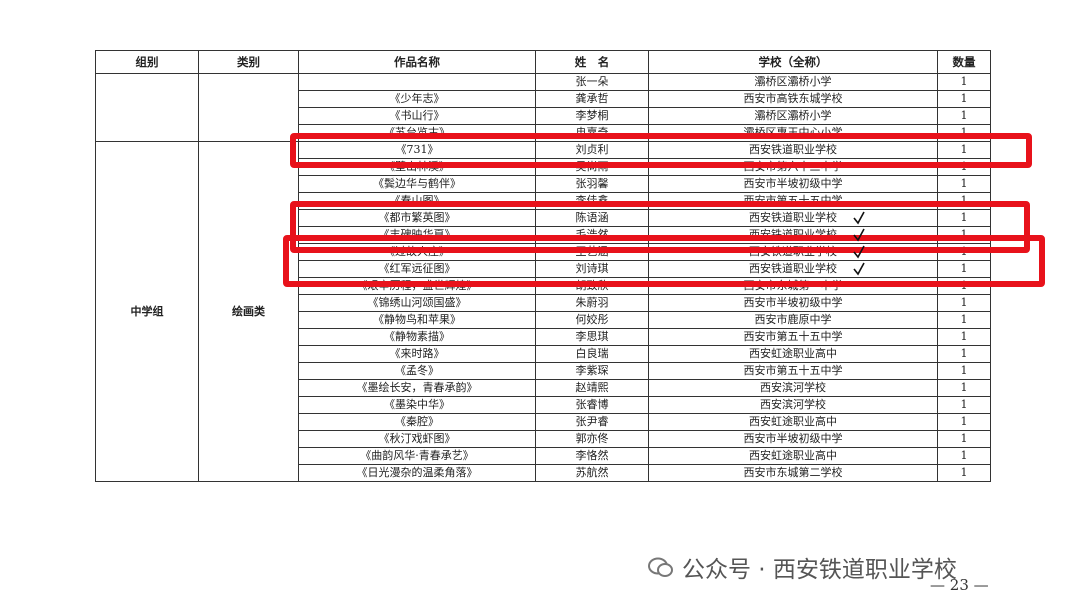  What do you see at coordinates (793, 99) in the screenshot?
I see `cell-school: 西安市高铁东城学校` at bounding box center [793, 99].